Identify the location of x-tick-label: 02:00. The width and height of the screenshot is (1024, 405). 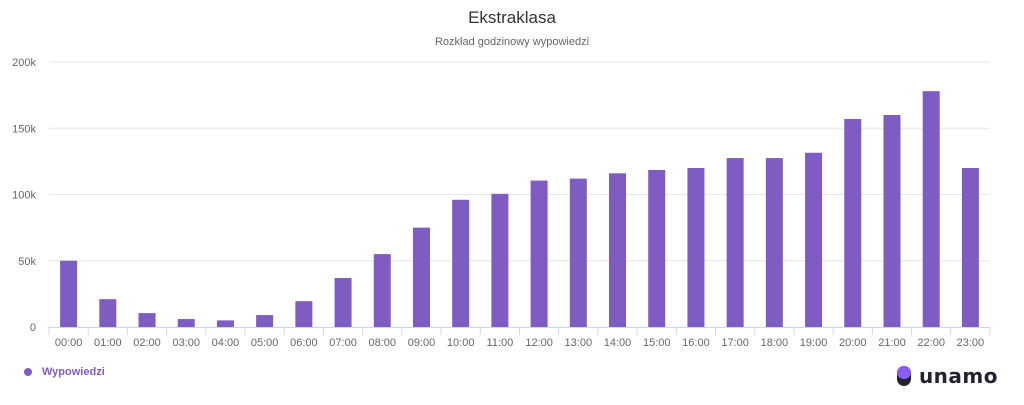
(147, 343).